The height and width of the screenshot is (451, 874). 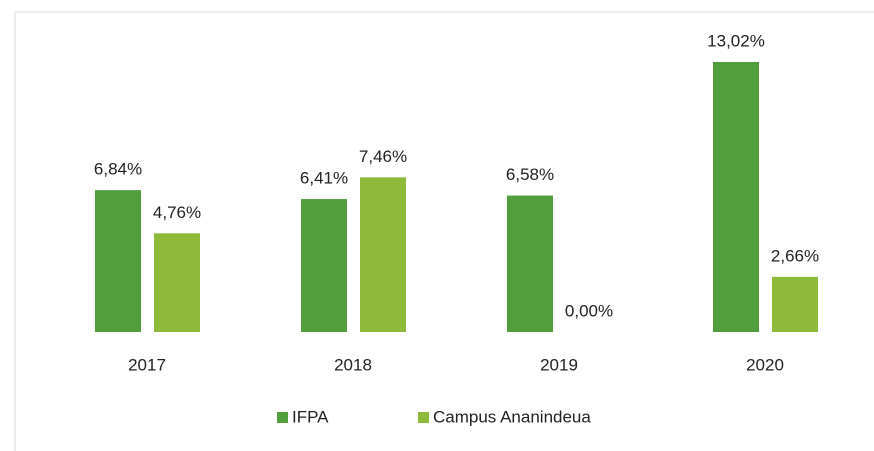 I want to click on x-tick-label: 2018, so click(x=353, y=364).